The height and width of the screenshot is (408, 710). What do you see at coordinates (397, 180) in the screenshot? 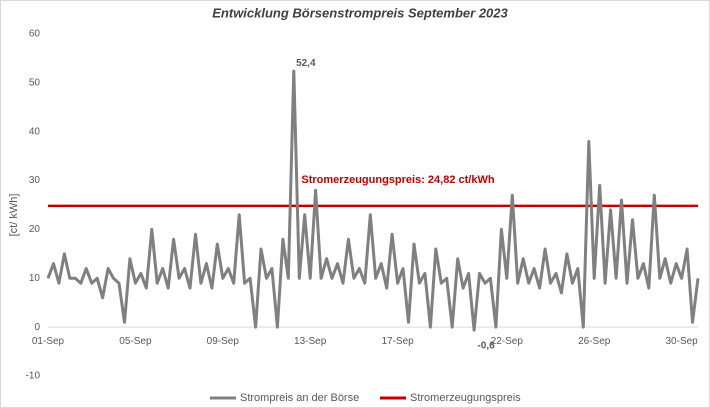
I see `reference-label: Stromerzeugungspreis: 24,82 ct/kWh` at bounding box center [397, 180].